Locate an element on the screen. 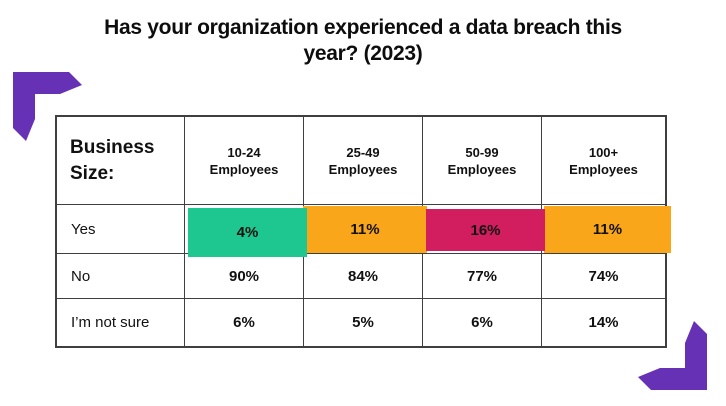  row-label-no: No is located at coordinates (121, 276).